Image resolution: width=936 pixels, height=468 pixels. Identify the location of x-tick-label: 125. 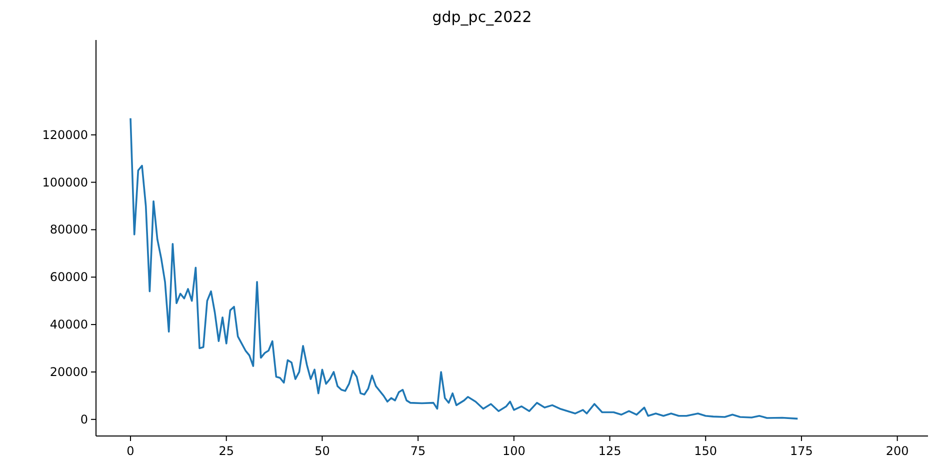
(610, 451).